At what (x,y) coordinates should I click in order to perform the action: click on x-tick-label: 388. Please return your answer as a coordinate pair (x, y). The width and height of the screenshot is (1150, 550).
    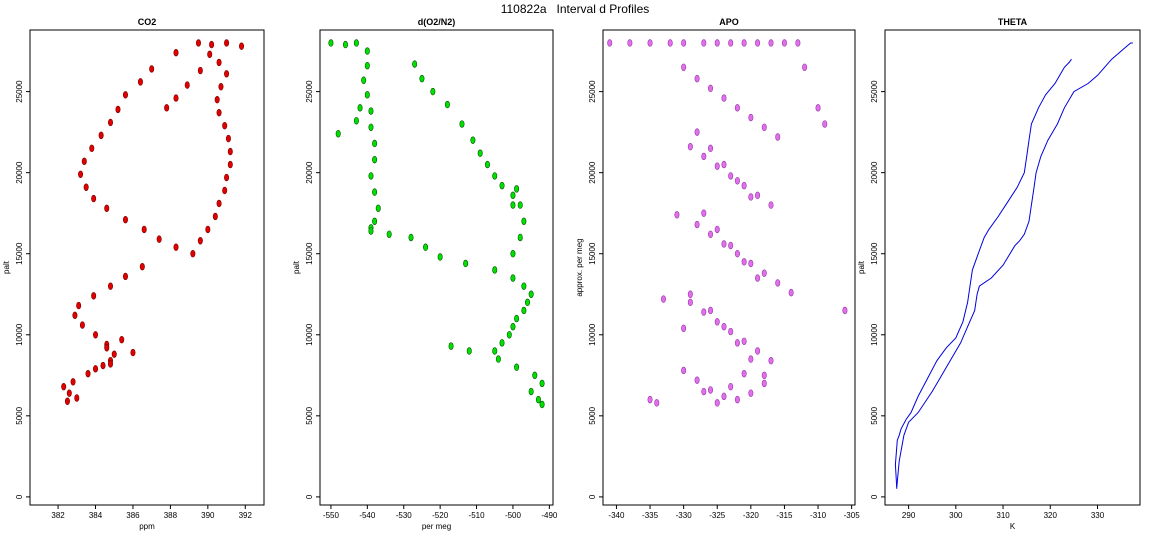
    Looking at the image, I should click on (171, 515).